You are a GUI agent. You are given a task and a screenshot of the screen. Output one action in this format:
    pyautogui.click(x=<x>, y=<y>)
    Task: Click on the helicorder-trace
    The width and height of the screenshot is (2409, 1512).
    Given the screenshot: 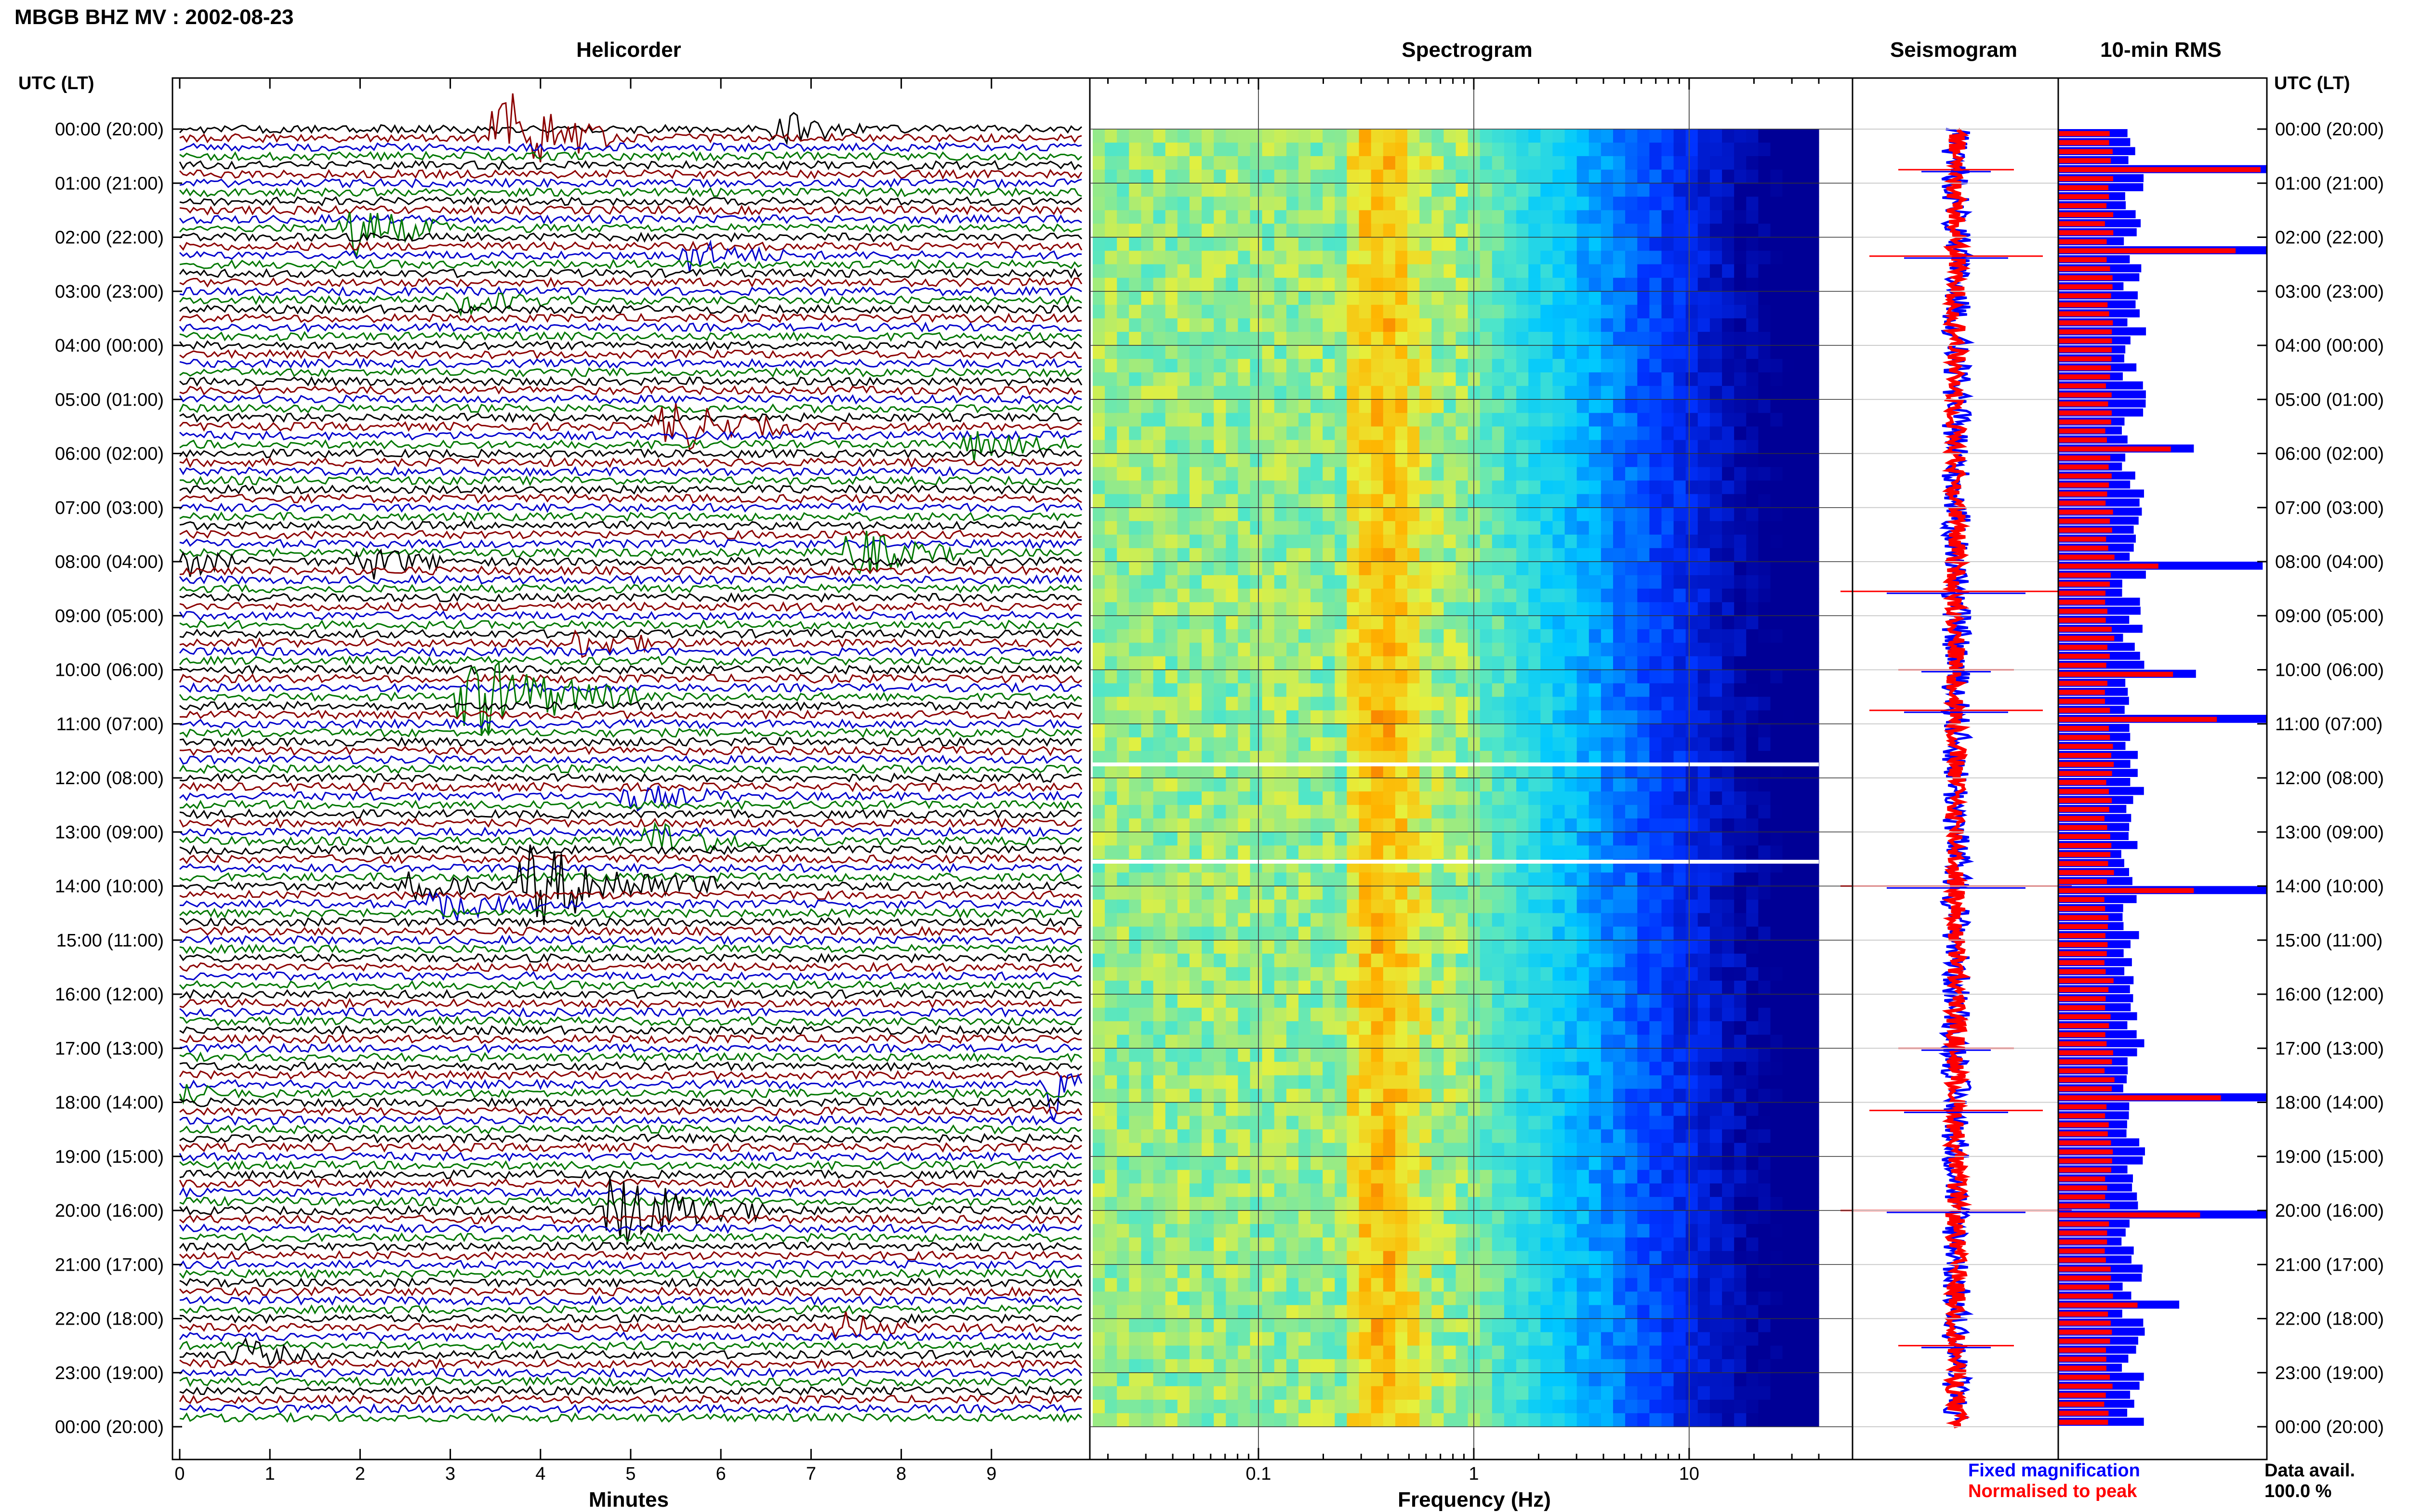 What is the action you would take?
    pyautogui.click(x=631, y=1345)
    